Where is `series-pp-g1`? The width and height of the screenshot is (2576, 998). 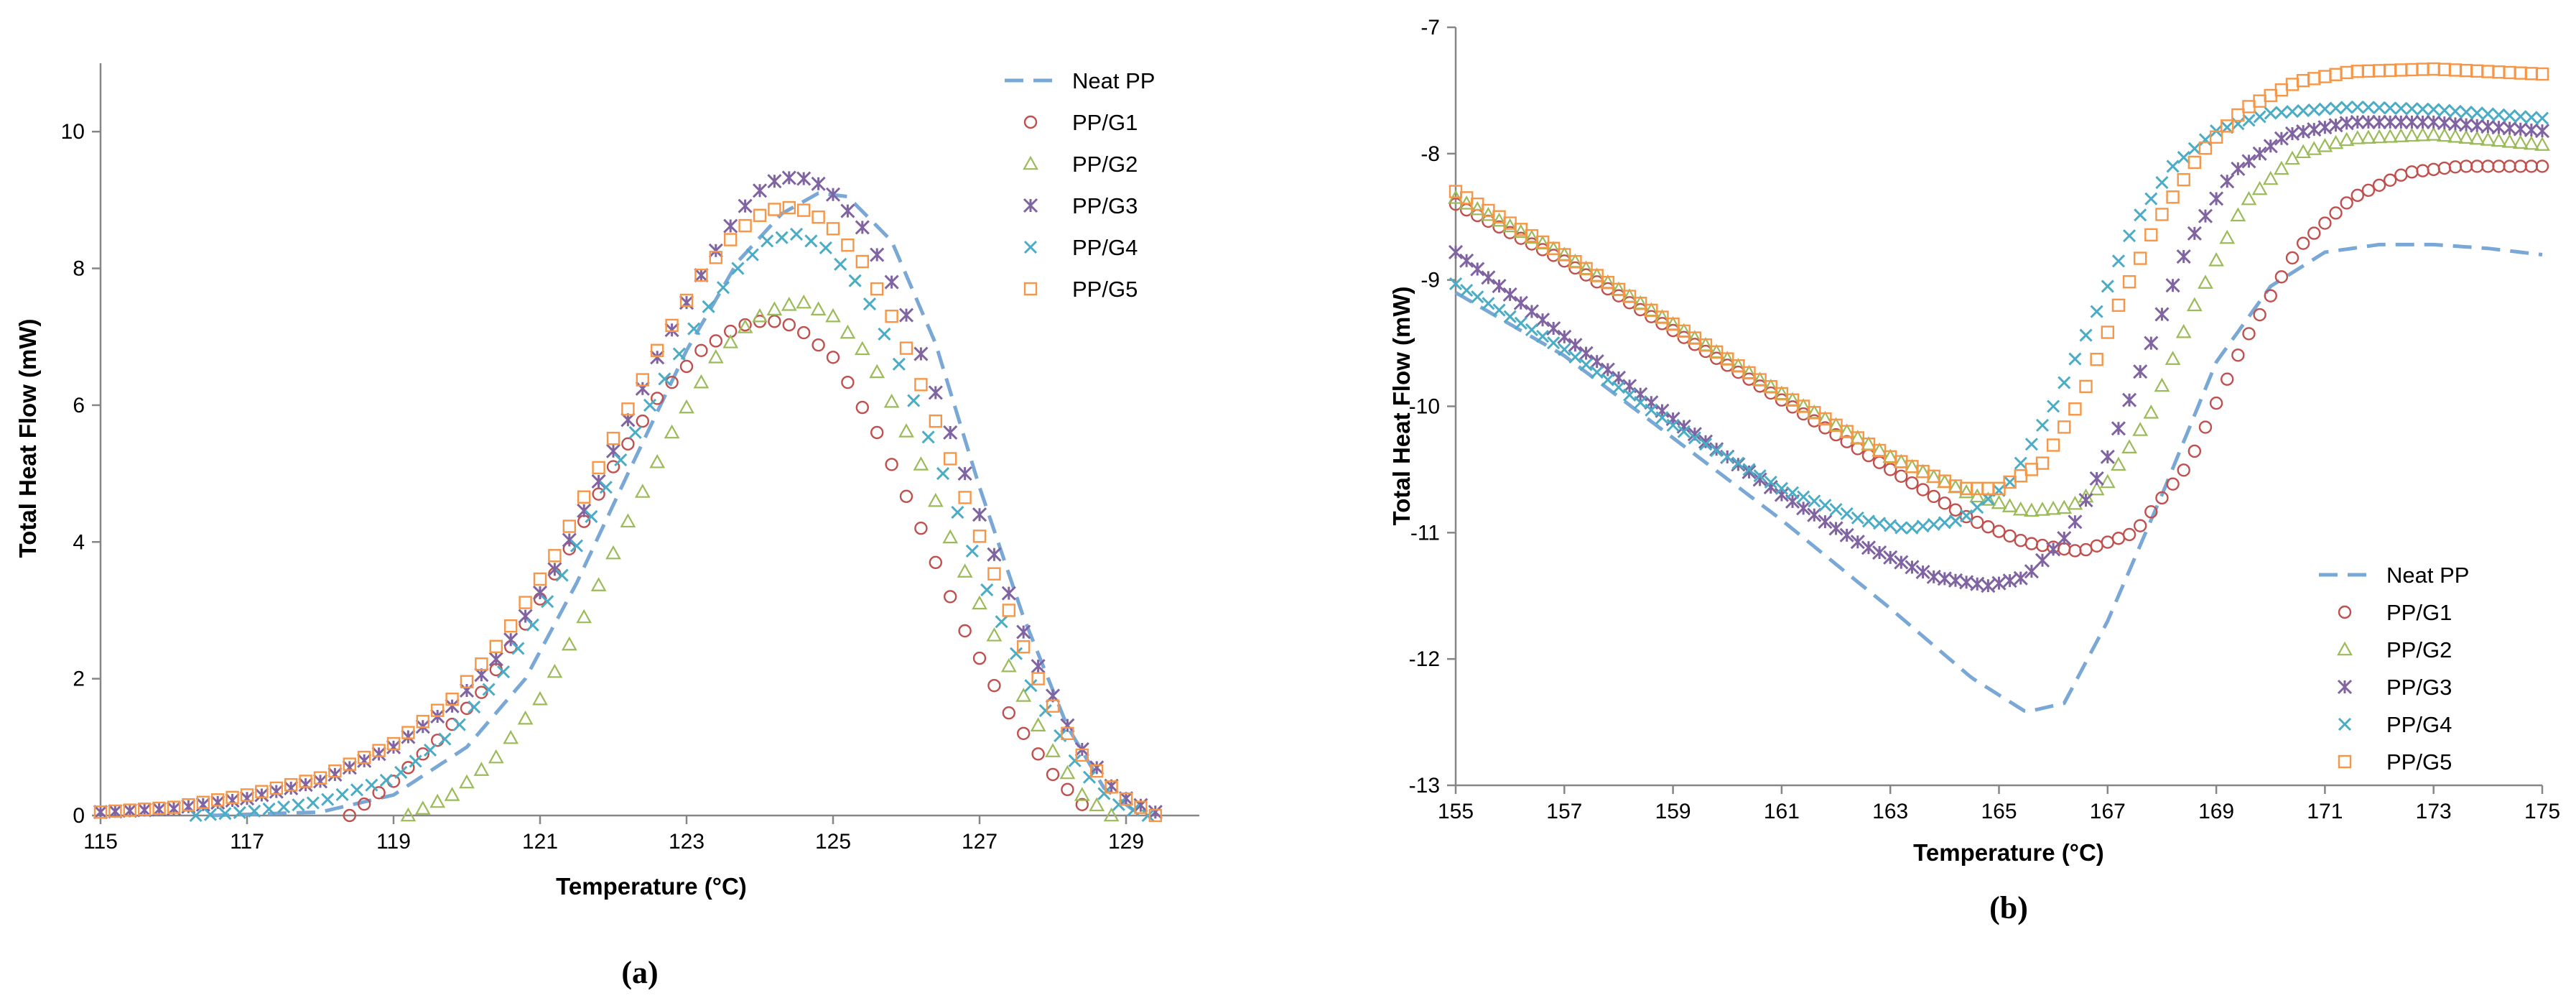 series-pp-g1 is located at coordinates (716, 569).